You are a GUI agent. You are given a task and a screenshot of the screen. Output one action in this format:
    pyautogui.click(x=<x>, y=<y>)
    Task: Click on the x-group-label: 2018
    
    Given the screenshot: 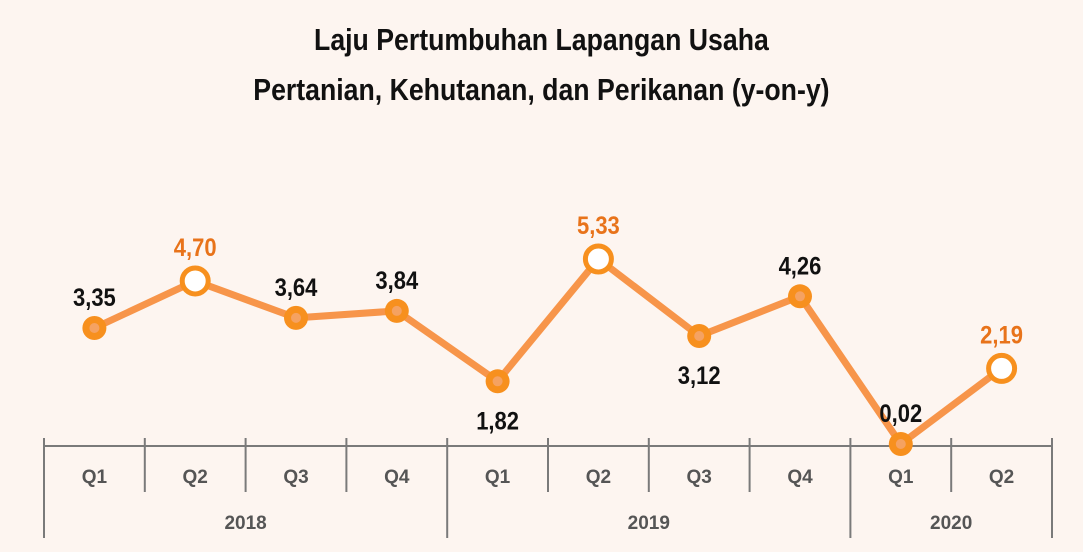 What is the action you would take?
    pyautogui.click(x=245, y=523)
    